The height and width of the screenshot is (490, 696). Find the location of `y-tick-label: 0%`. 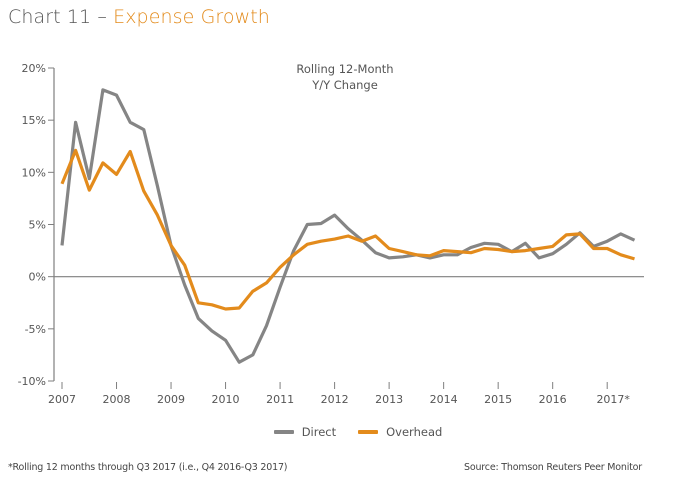

y-tick-label: 0% is located at coordinates (37, 277).